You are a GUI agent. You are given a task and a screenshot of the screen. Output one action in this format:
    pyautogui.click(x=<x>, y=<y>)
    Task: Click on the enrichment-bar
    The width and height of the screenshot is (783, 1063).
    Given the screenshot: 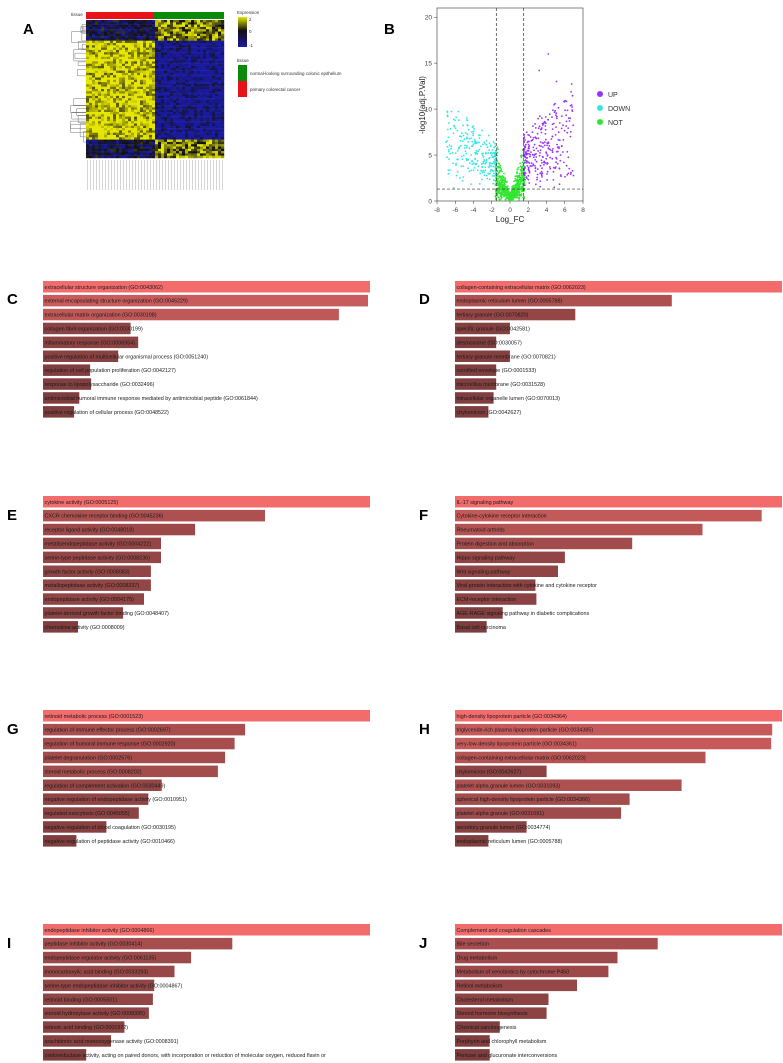 What is the action you would take?
    pyautogui.click(x=60, y=627)
    